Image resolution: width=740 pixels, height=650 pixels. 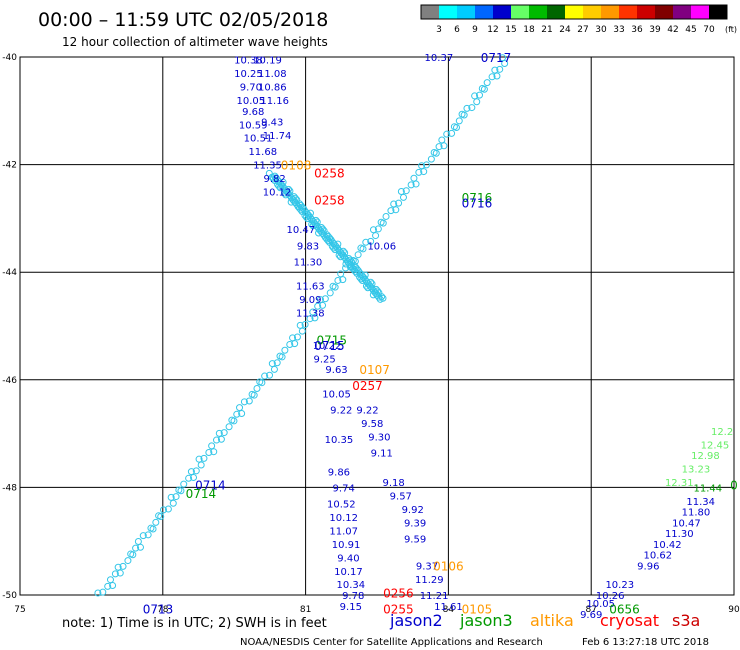 What do you see at coordinates (329, 174) in the screenshot?
I see `pass-label: 0258` at bounding box center [329, 174].